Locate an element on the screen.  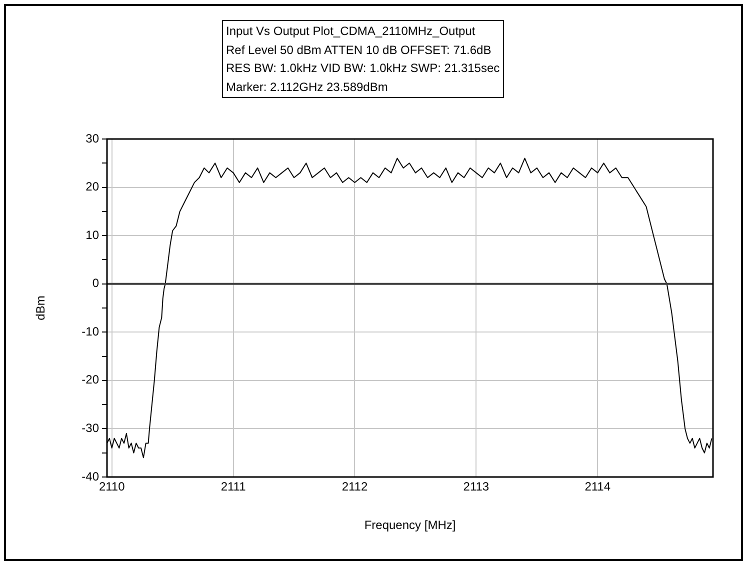
x-tick-label: 2113 is located at coordinates (476, 487).